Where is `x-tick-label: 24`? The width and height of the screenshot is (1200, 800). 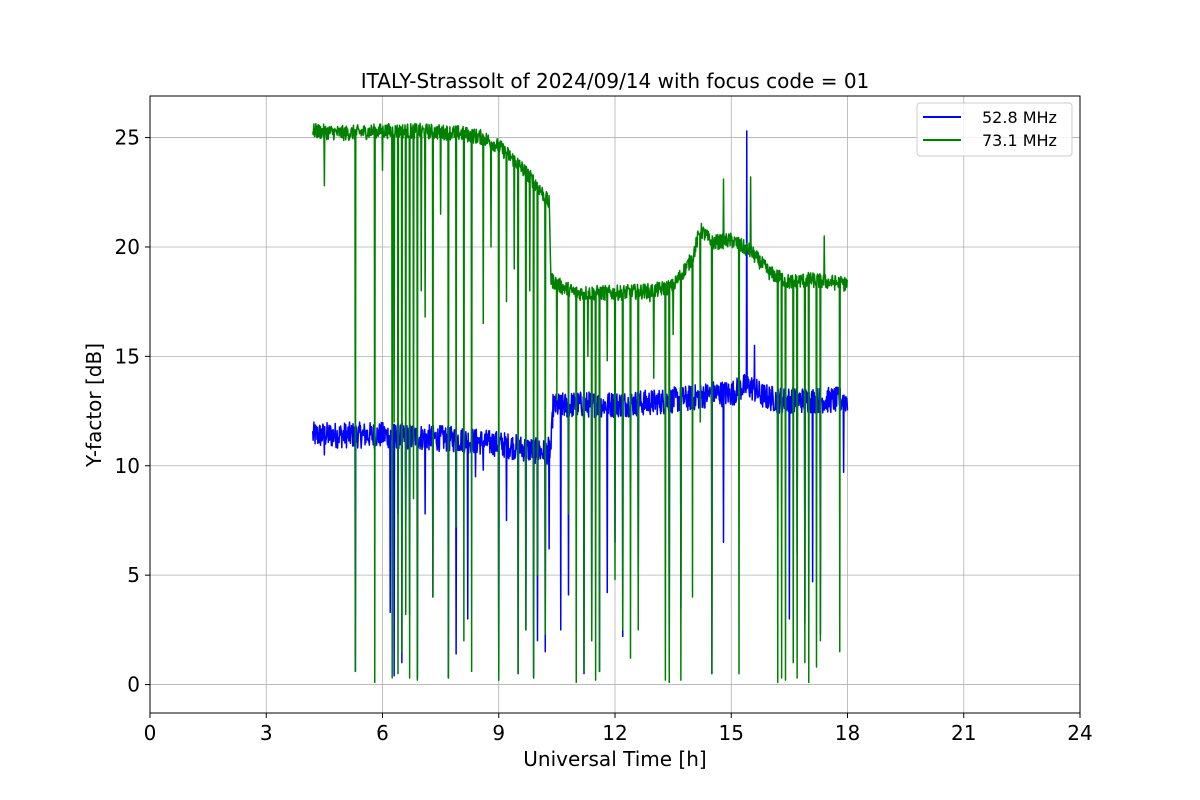
x-tick-label: 24 is located at coordinates (1079, 733).